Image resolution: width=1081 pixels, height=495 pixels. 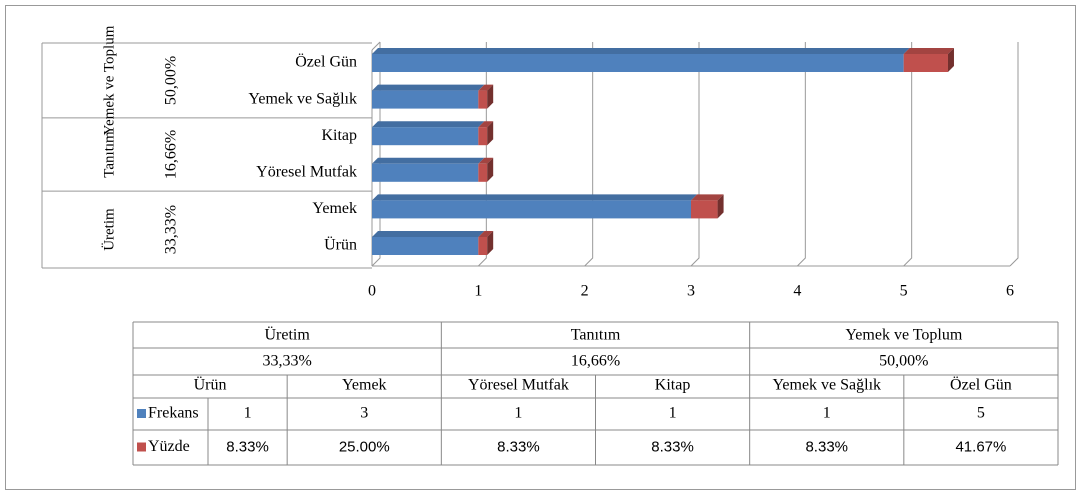 What do you see at coordinates (981, 413) in the screenshot?
I see `table-value: 5` at bounding box center [981, 413].